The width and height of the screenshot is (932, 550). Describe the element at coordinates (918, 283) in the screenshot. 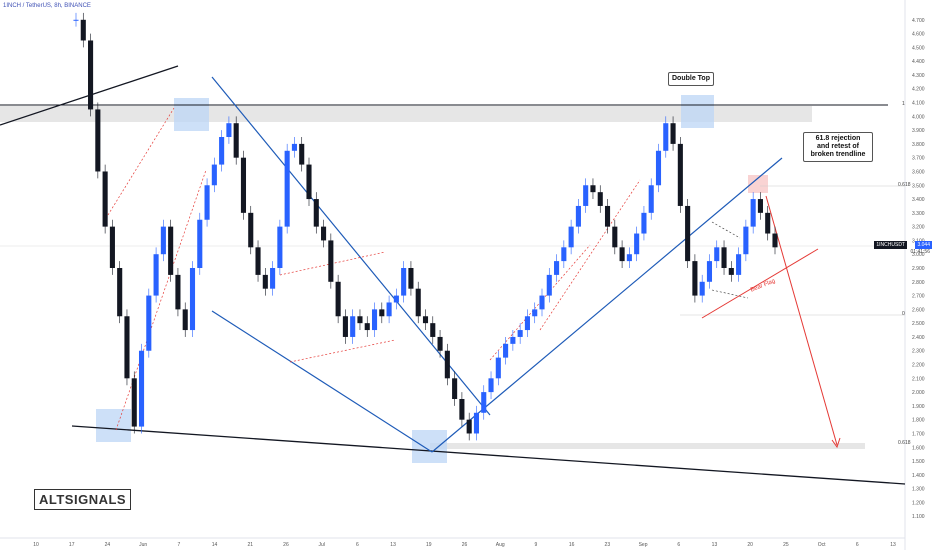

I see `price-tick-label: 2.800` at that location.